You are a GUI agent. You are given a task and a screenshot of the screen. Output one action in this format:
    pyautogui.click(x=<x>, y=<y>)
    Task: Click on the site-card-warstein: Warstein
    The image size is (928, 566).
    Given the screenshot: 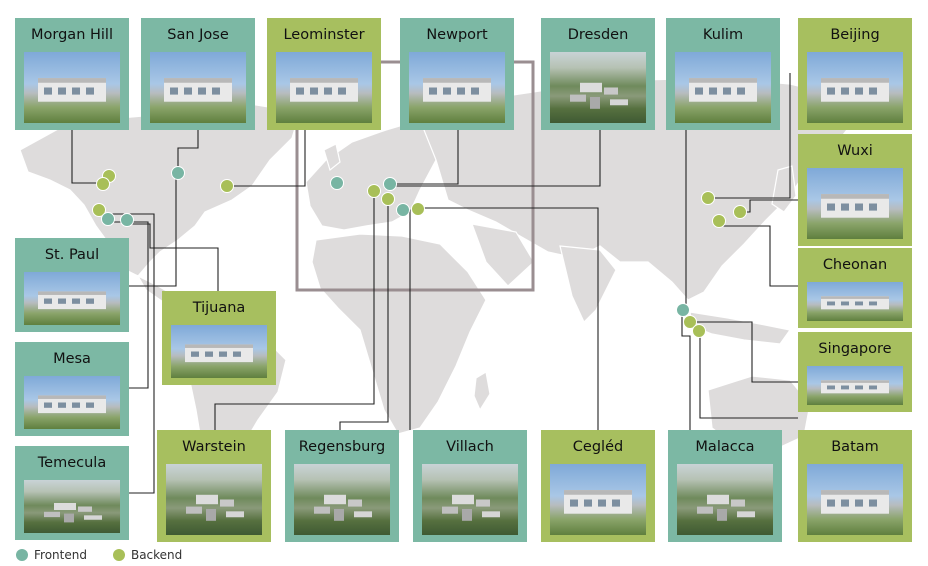 What is the action you would take?
    pyautogui.click(x=214, y=486)
    